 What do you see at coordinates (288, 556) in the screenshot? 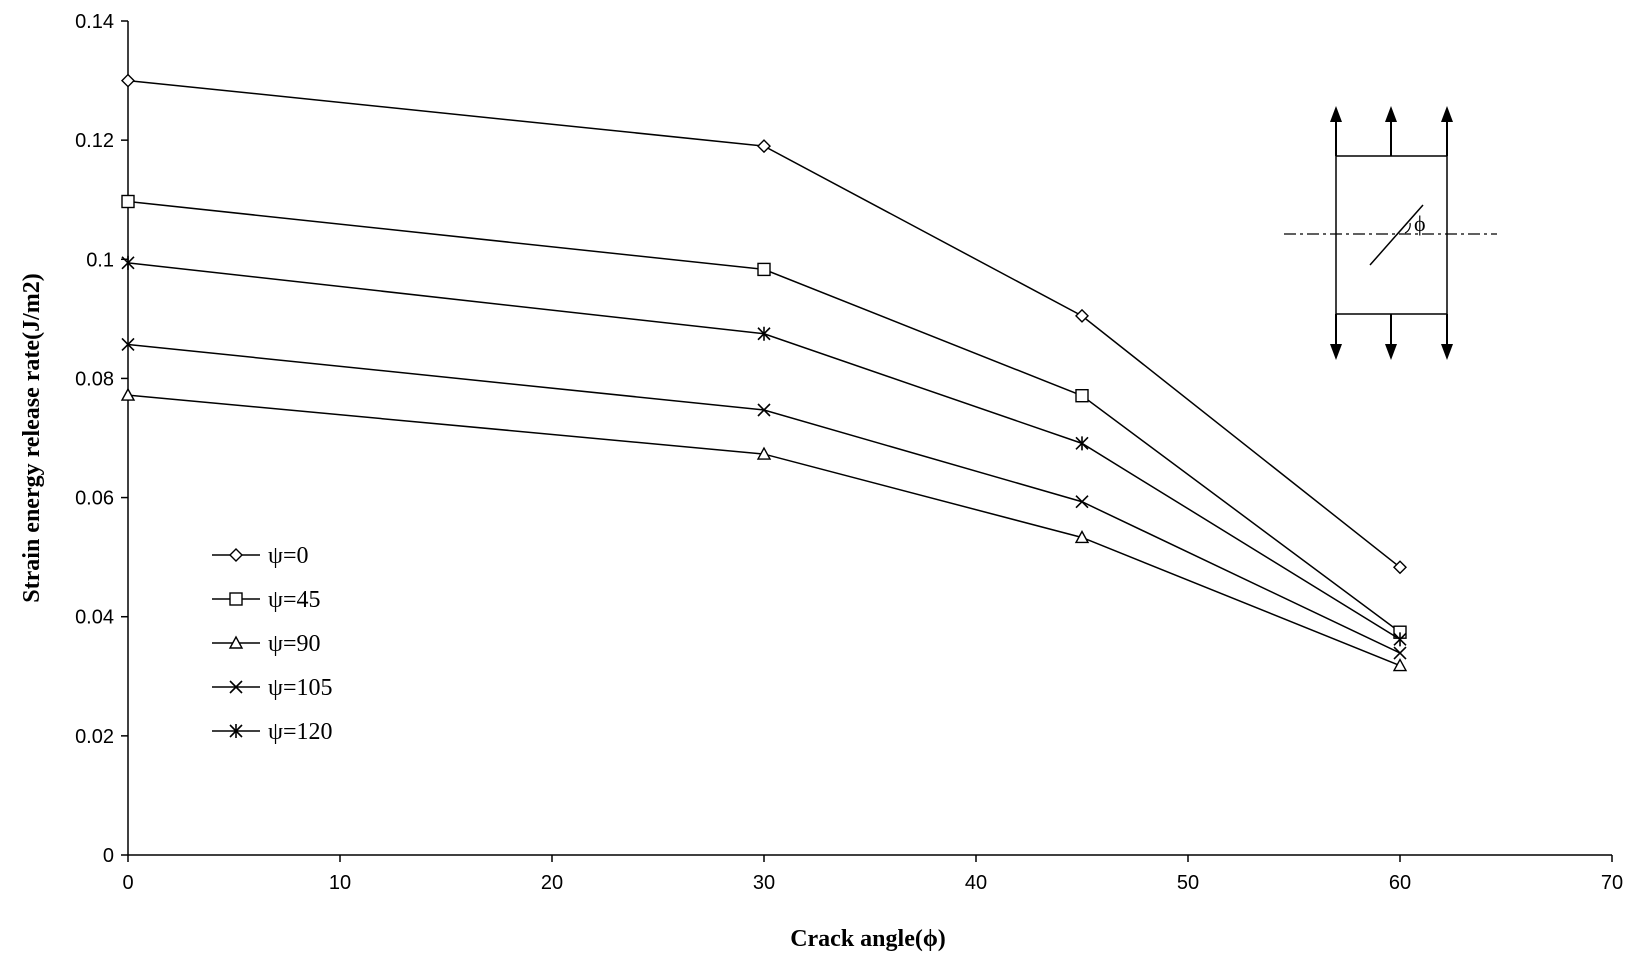
I see `legend-label: ψ=0` at bounding box center [288, 556].